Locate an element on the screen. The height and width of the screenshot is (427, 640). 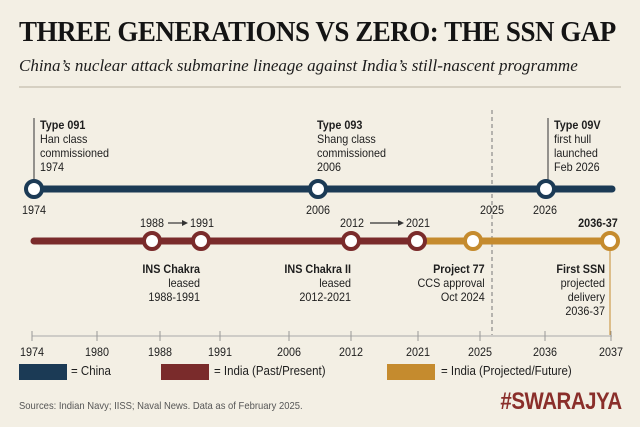
india-event-first-ssn: First SSN projected delivery 2036-37 is located at coordinates (580, 290).